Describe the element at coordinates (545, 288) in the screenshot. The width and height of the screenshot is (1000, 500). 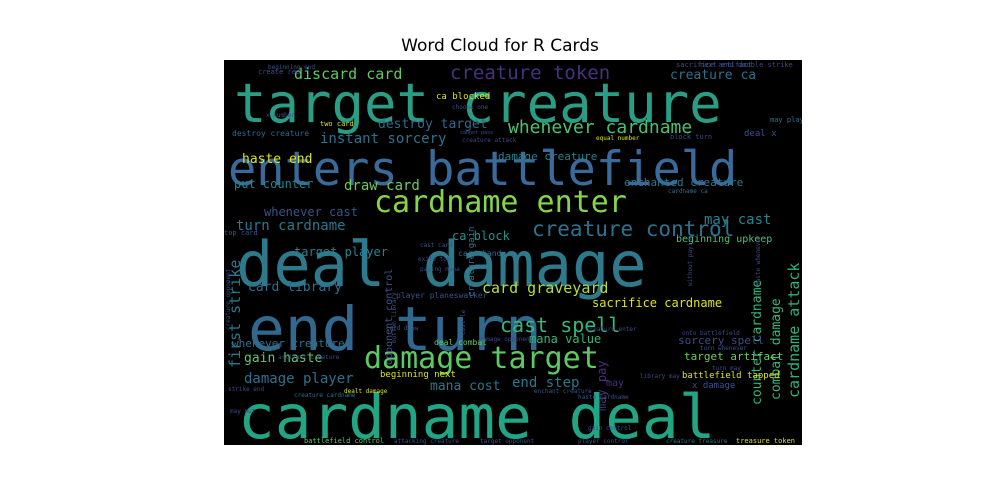
I see `word-12: card graveyard` at that location.